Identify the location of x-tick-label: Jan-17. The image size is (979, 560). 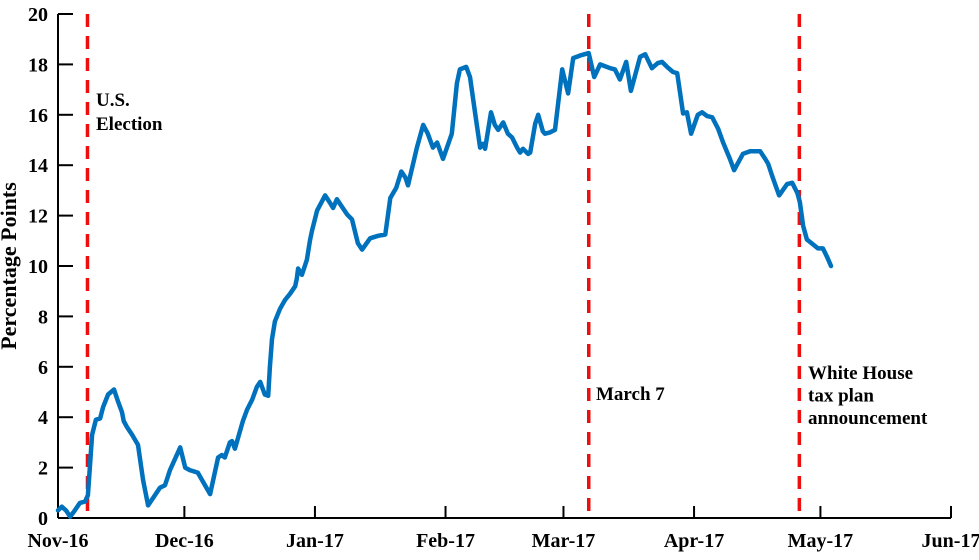
(315, 541).